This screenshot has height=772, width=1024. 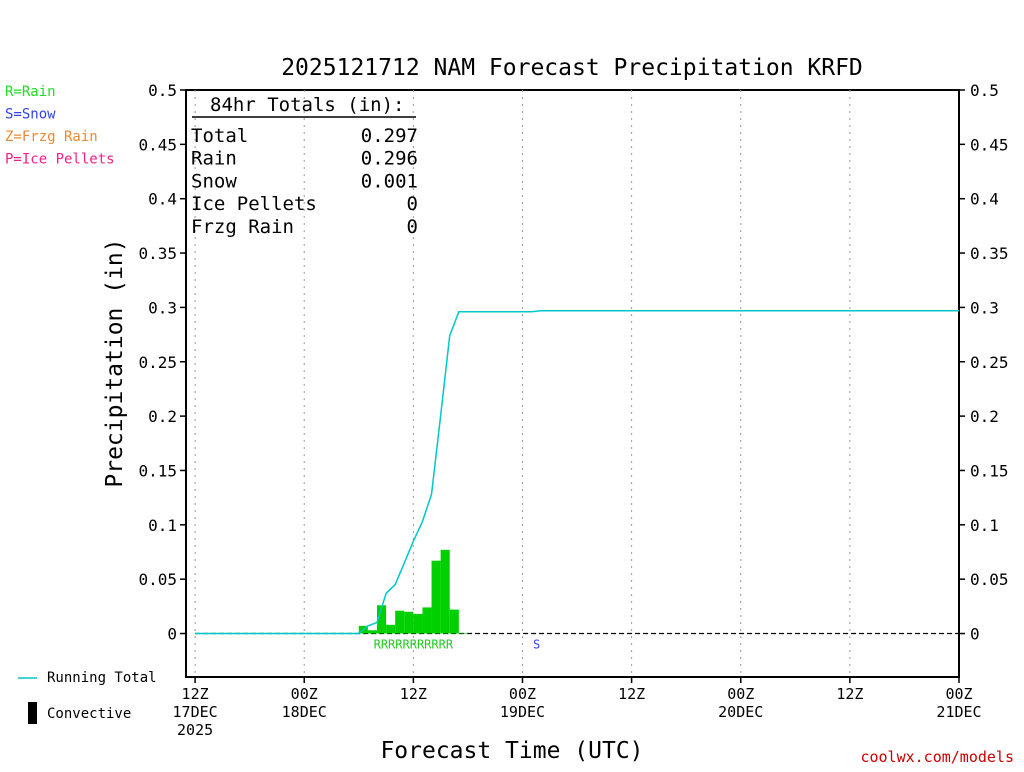 I want to click on ytick-right-label: 0.35, so click(x=989, y=253).